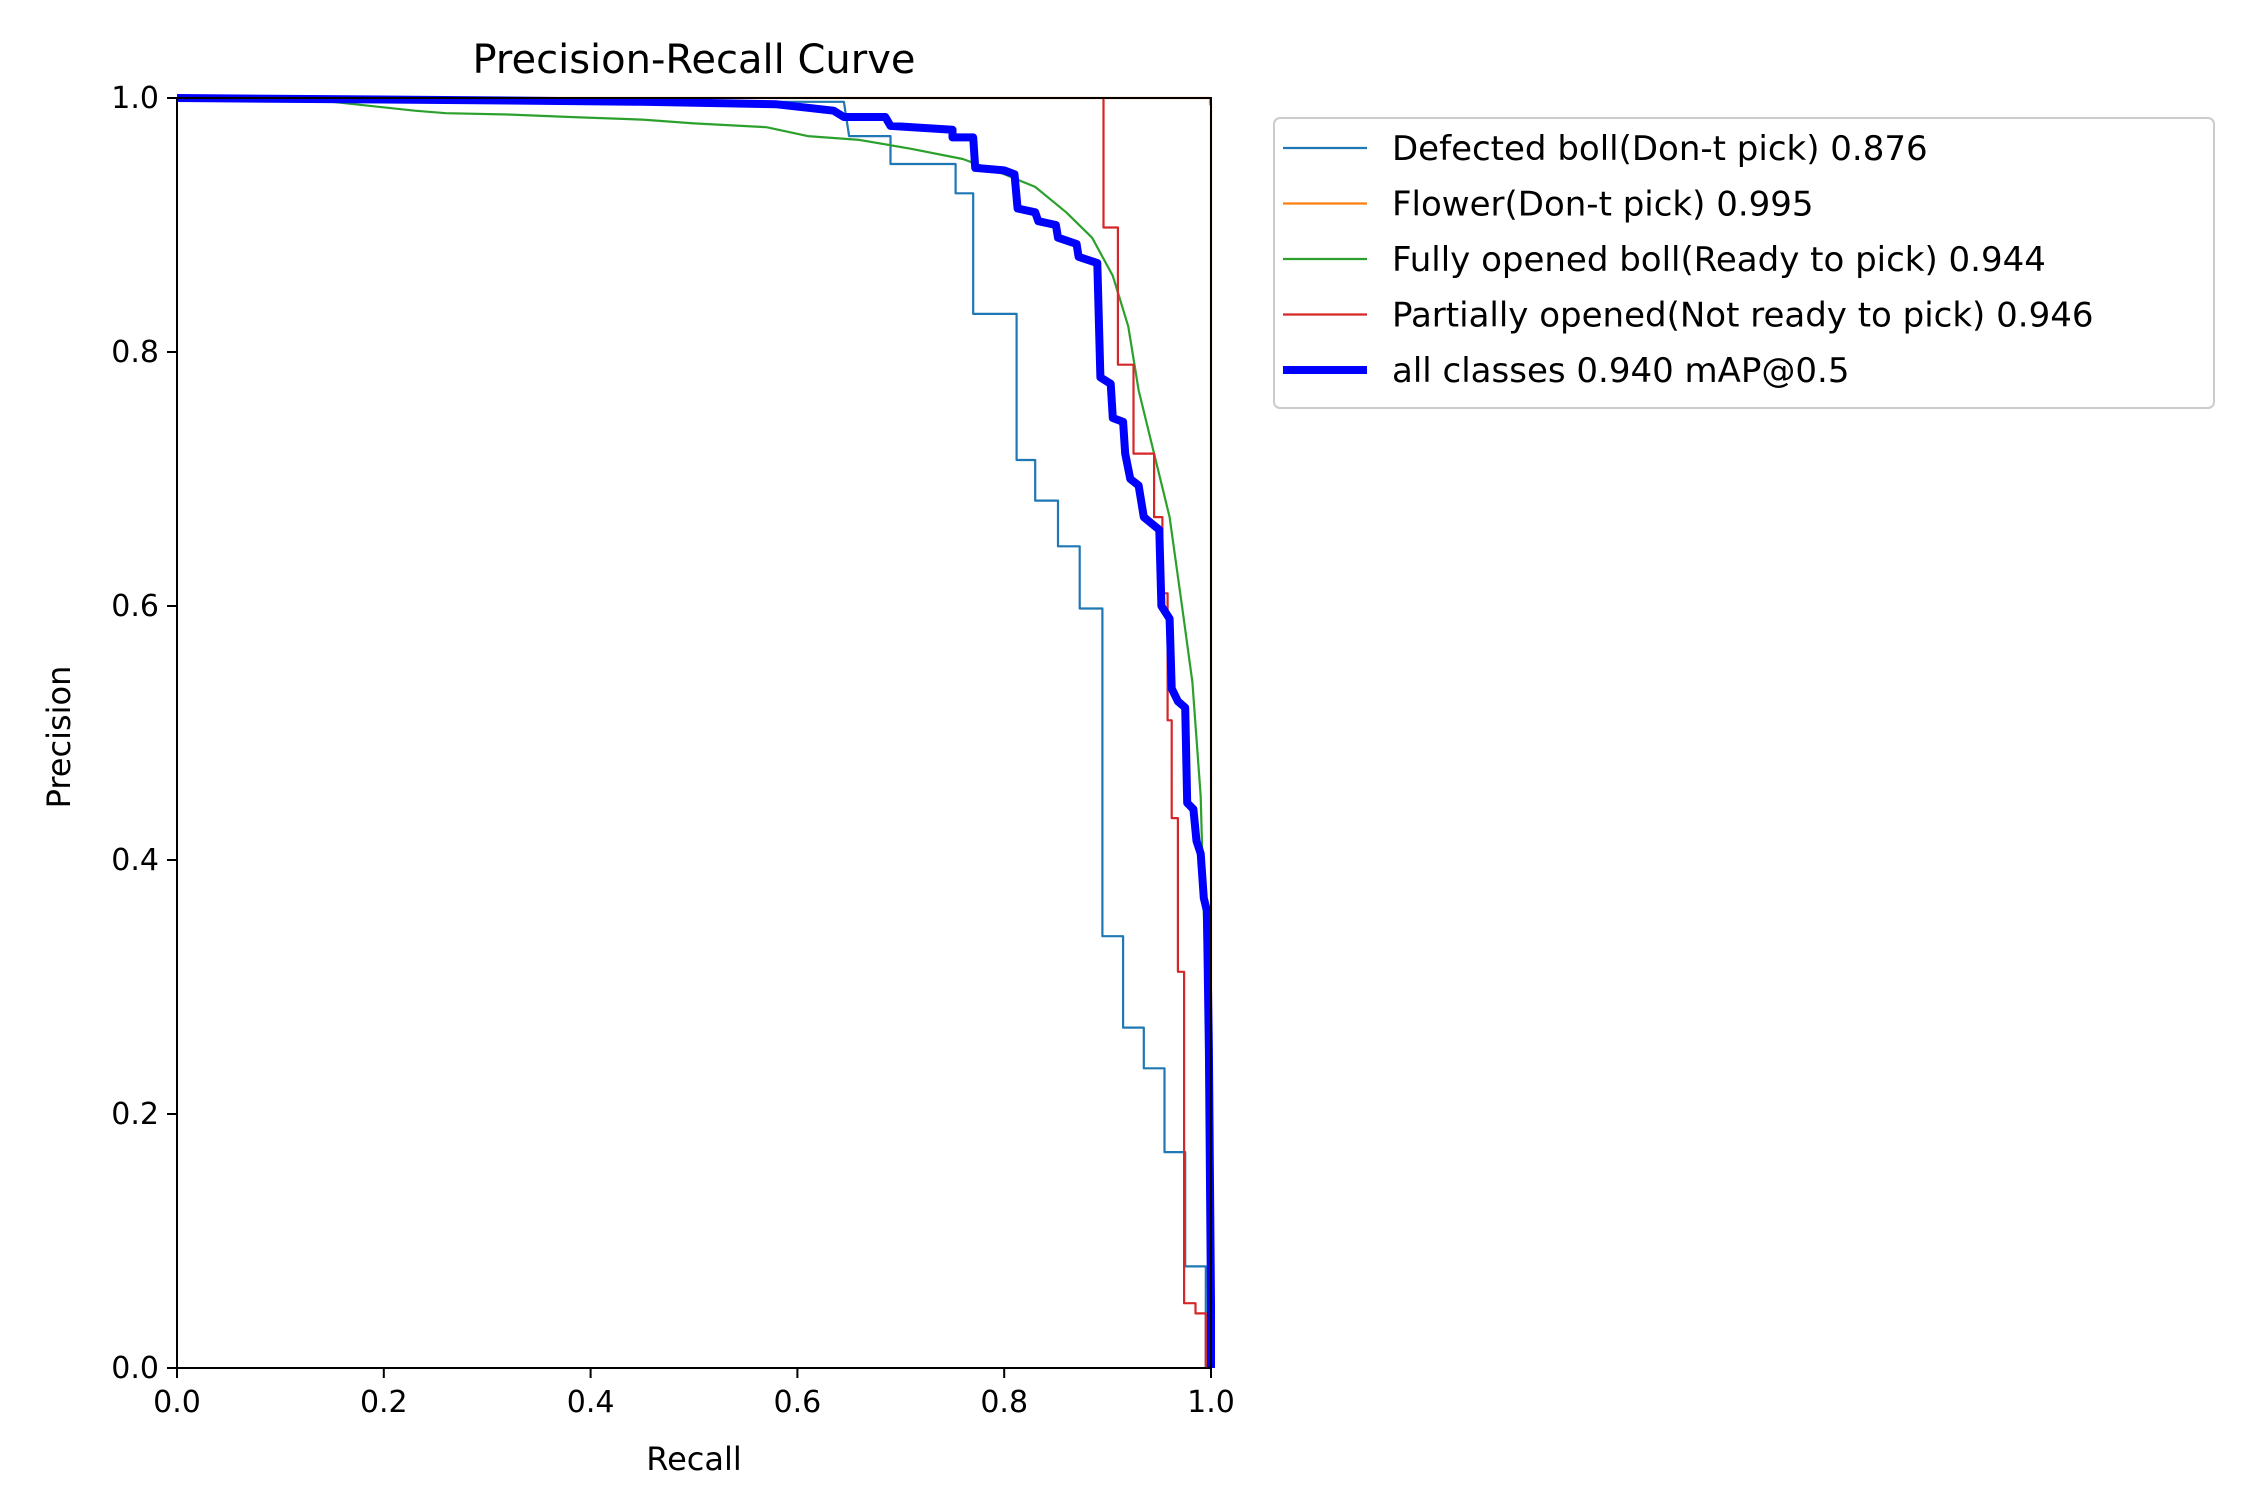  Describe the element at coordinates (135, 860) in the screenshot. I see `y-tick-label: 0.4` at that location.